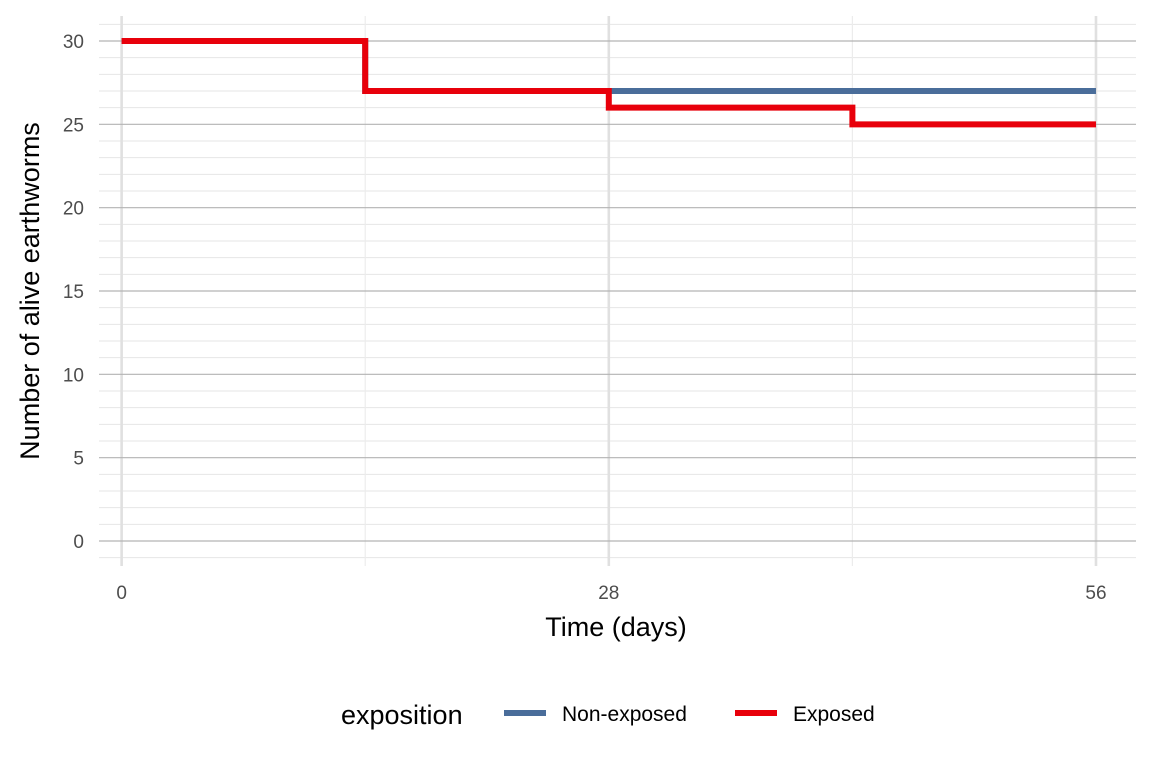  What do you see at coordinates (73, 209) in the screenshot?
I see `y-tick-label: 20` at bounding box center [73, 209].